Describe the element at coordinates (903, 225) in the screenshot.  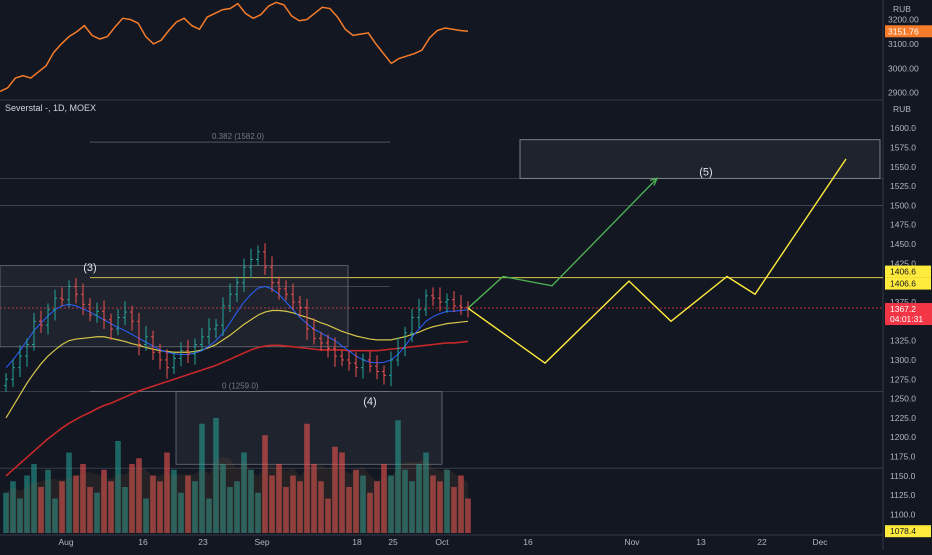
I see `price-tick-label: 1475.0` at that location.